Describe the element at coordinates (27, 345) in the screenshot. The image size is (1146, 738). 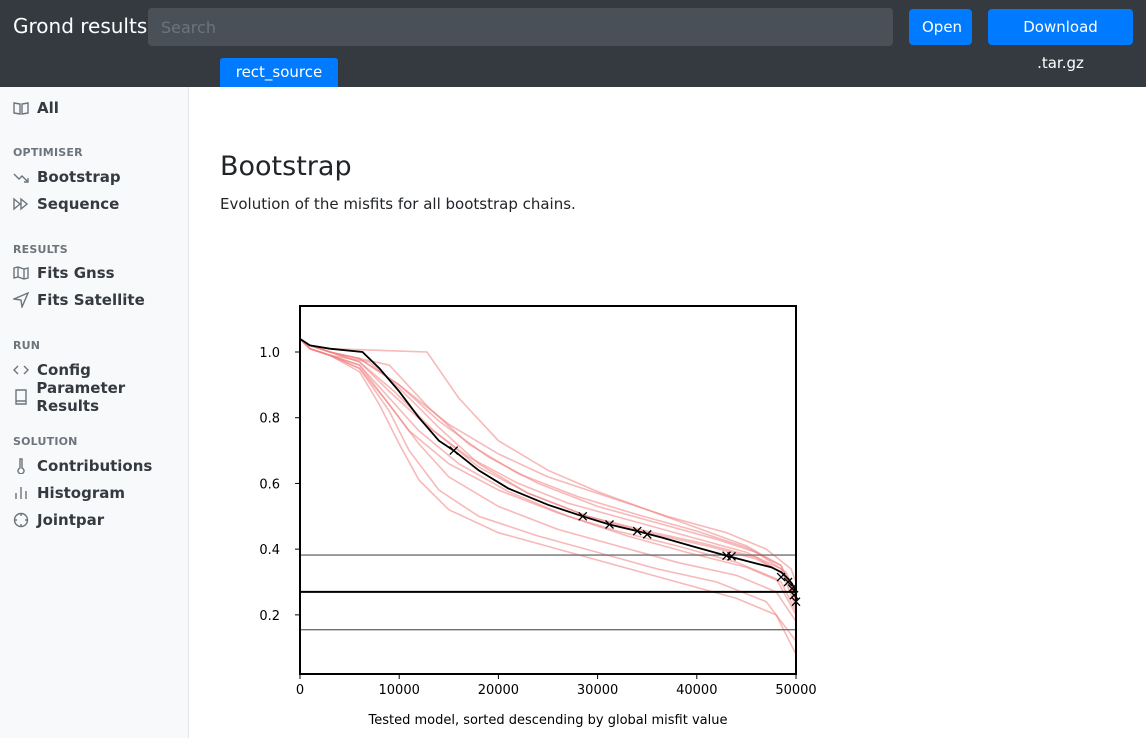
I see `section-heading-run: RUN` at that location.